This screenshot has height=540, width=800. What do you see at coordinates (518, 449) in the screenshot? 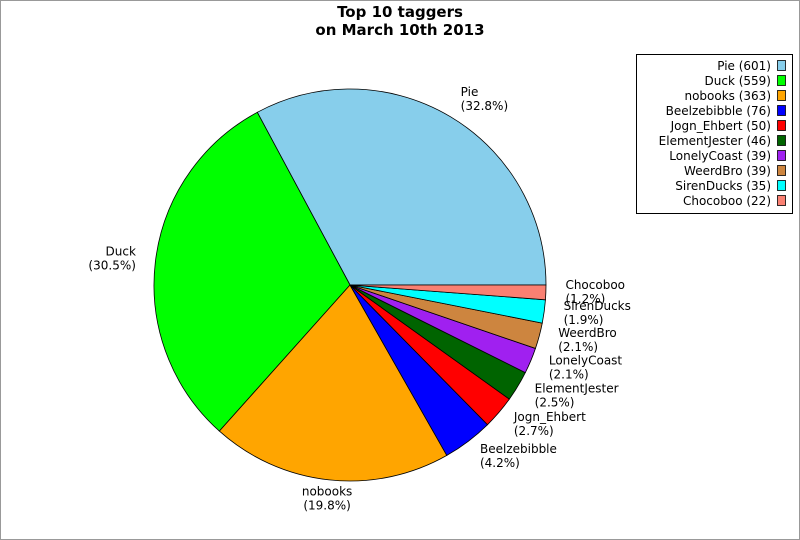
I see `slice-label: Beelzebibble` at bounding box center [518, 449].